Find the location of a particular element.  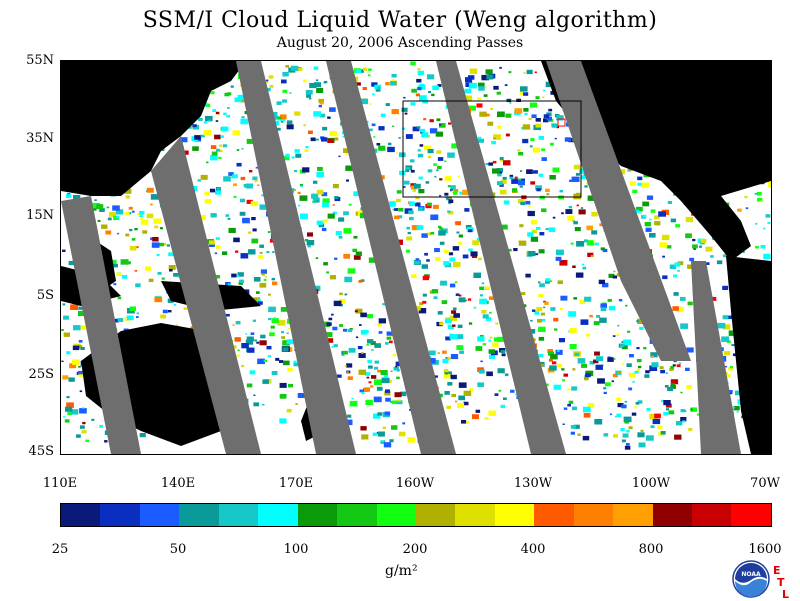

site-marker is located at coordinates (561, 122).